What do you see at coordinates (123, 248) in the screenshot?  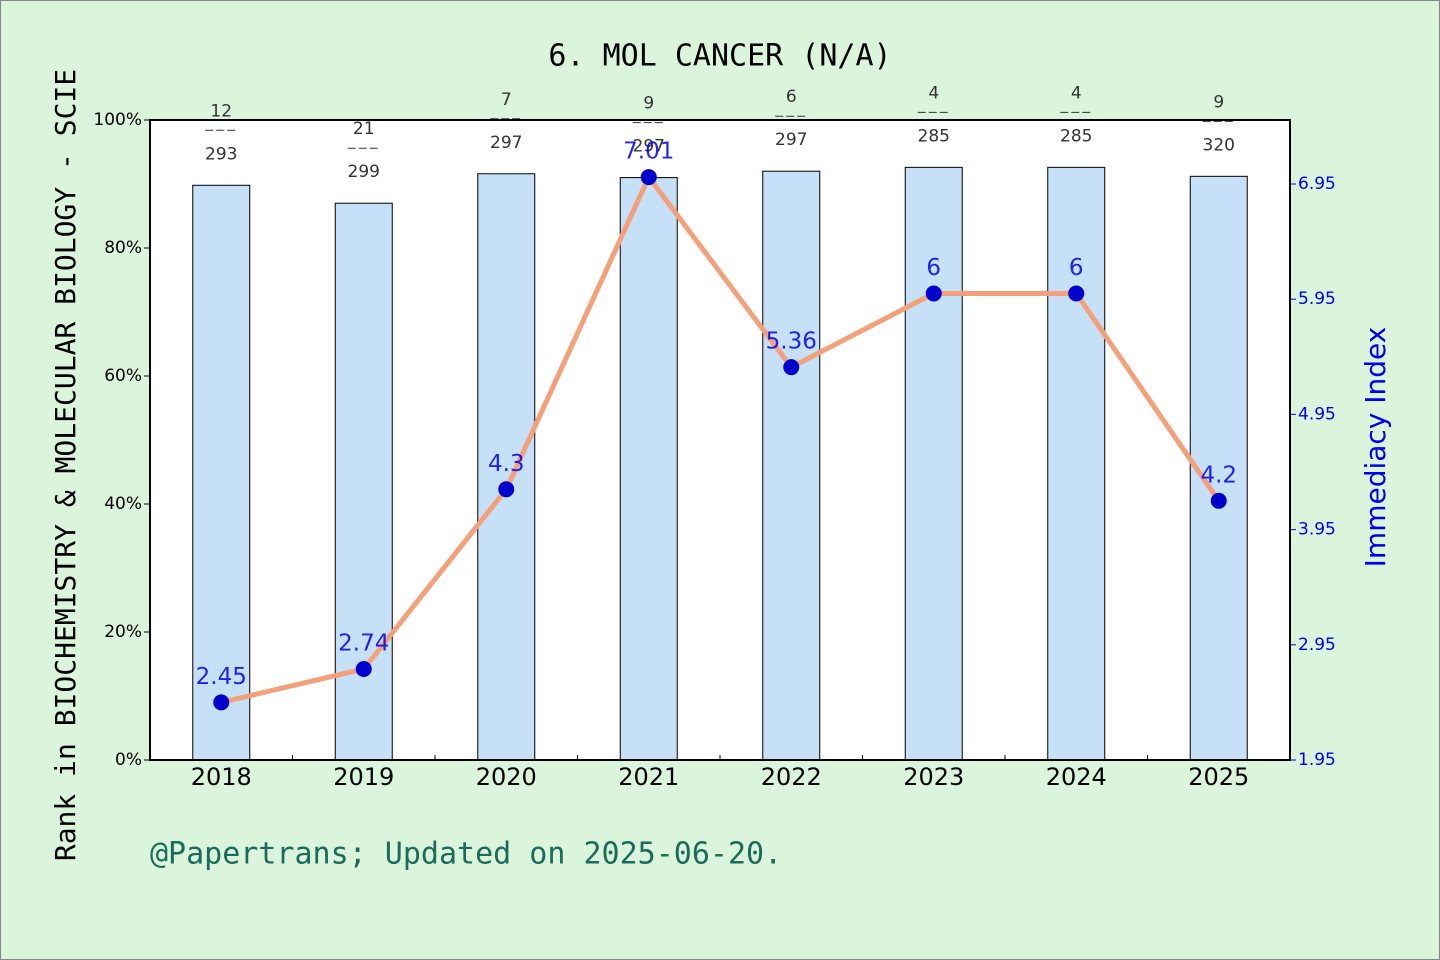 I see `y-tick-label: 80%` at bounding box center [123, 248].